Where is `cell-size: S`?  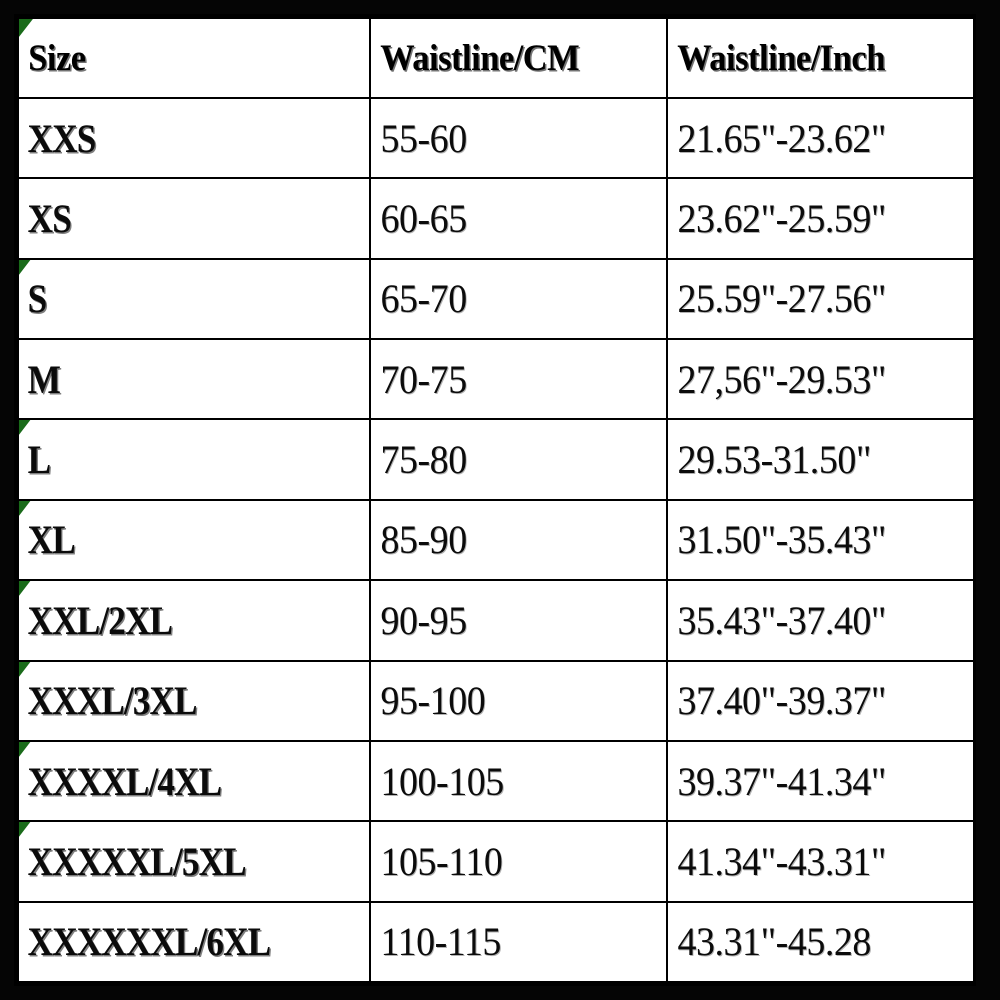 cell-size: S is located at coordinates (173, 299).